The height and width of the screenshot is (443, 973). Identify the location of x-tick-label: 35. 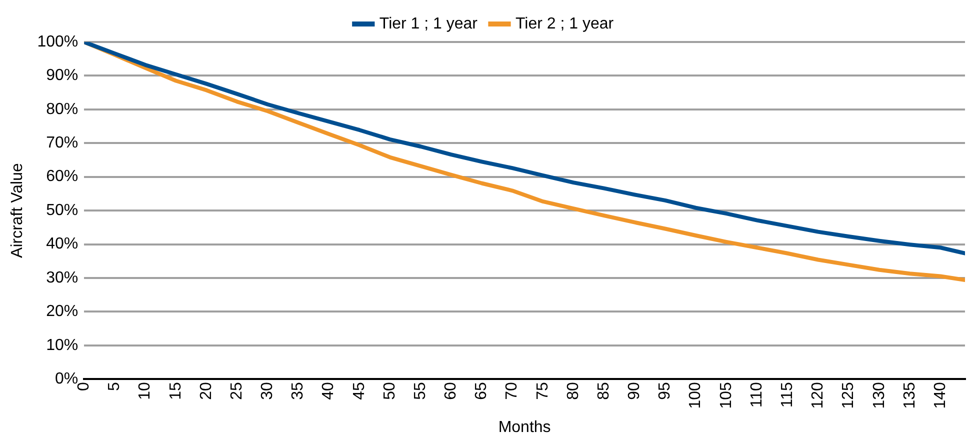
(298, 391).